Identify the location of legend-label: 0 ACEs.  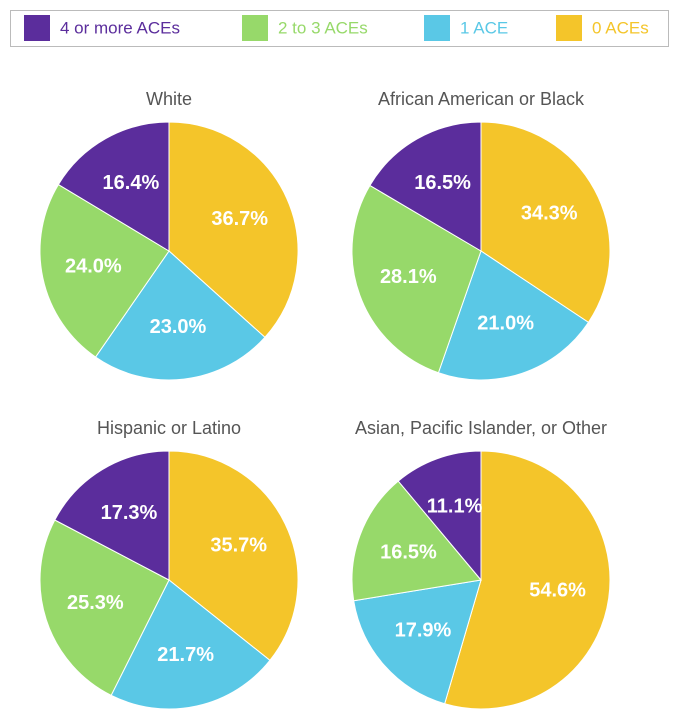
(620, 27).